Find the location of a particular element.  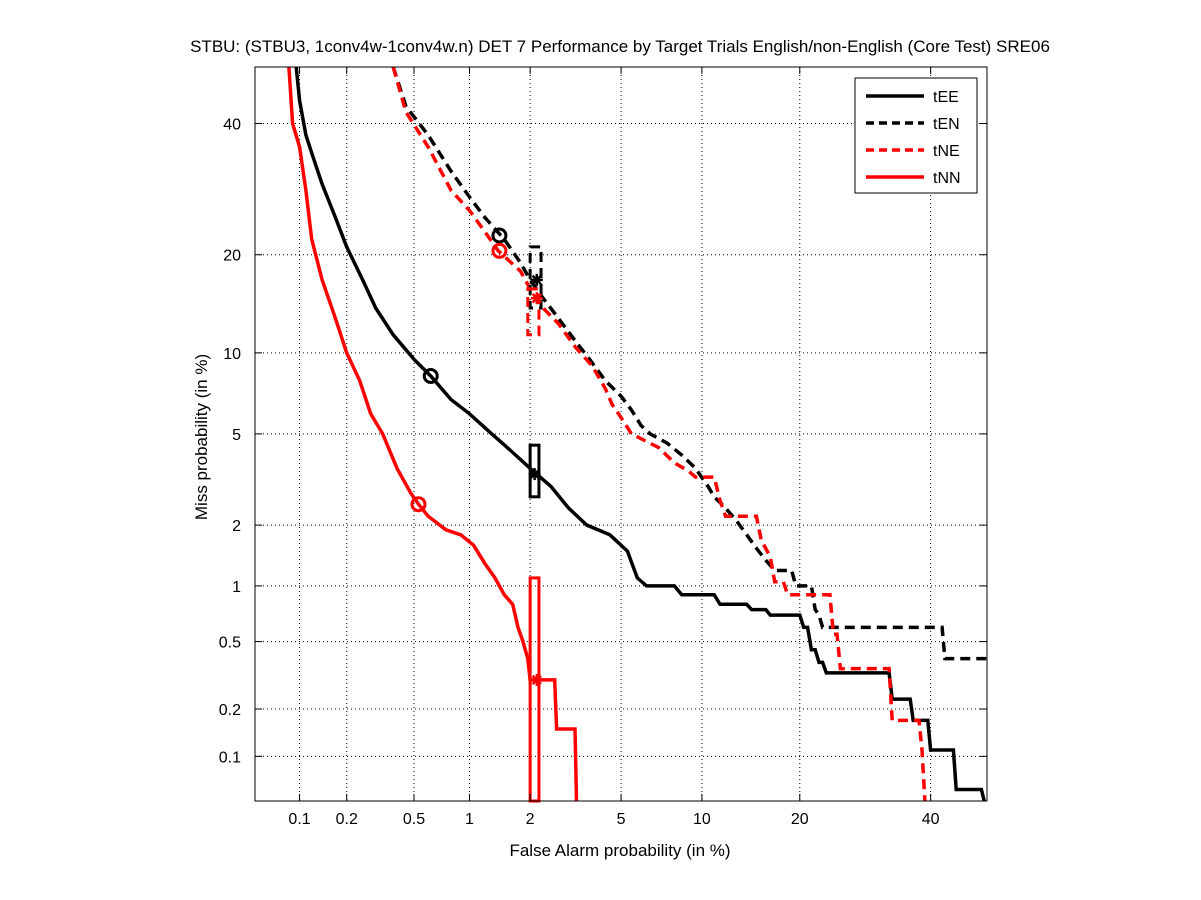

min-dcf-marker-tEN is located at coordinates (499, 235).